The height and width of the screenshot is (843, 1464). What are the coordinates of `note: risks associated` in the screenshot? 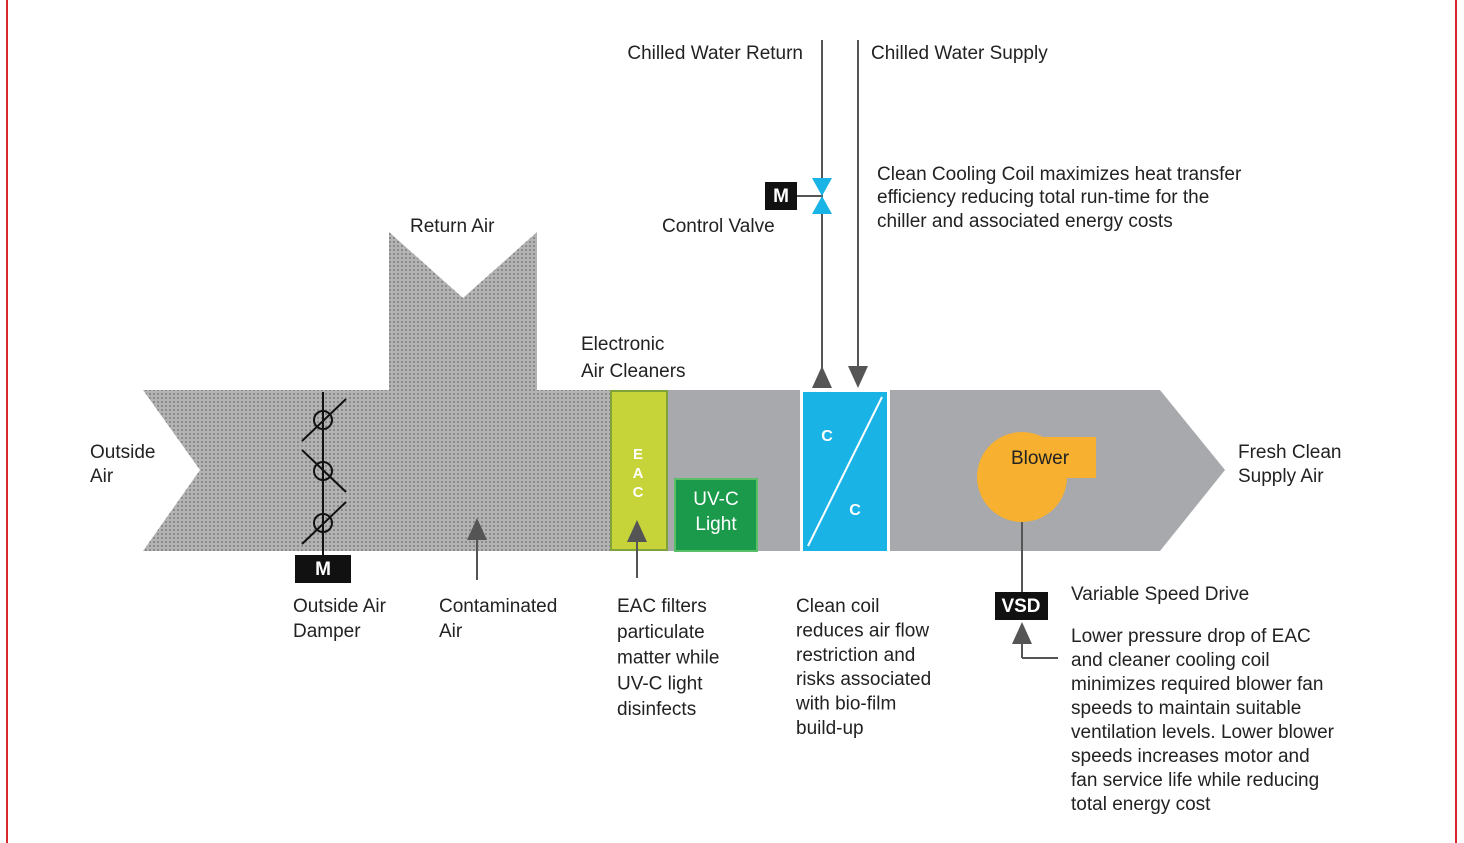 It's located at (863, 679).